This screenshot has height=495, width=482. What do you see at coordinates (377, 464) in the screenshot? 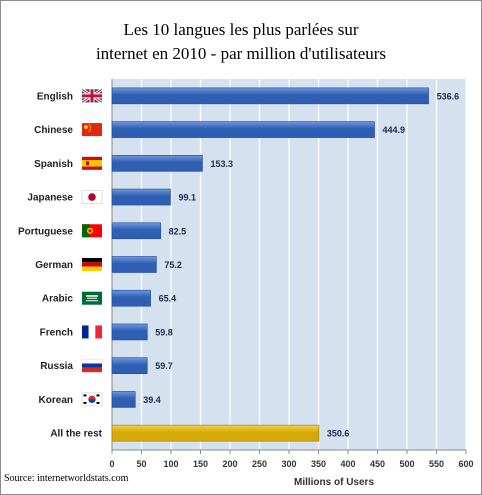
I see `x-tick-label: 450` at bounding box center [377, 464].